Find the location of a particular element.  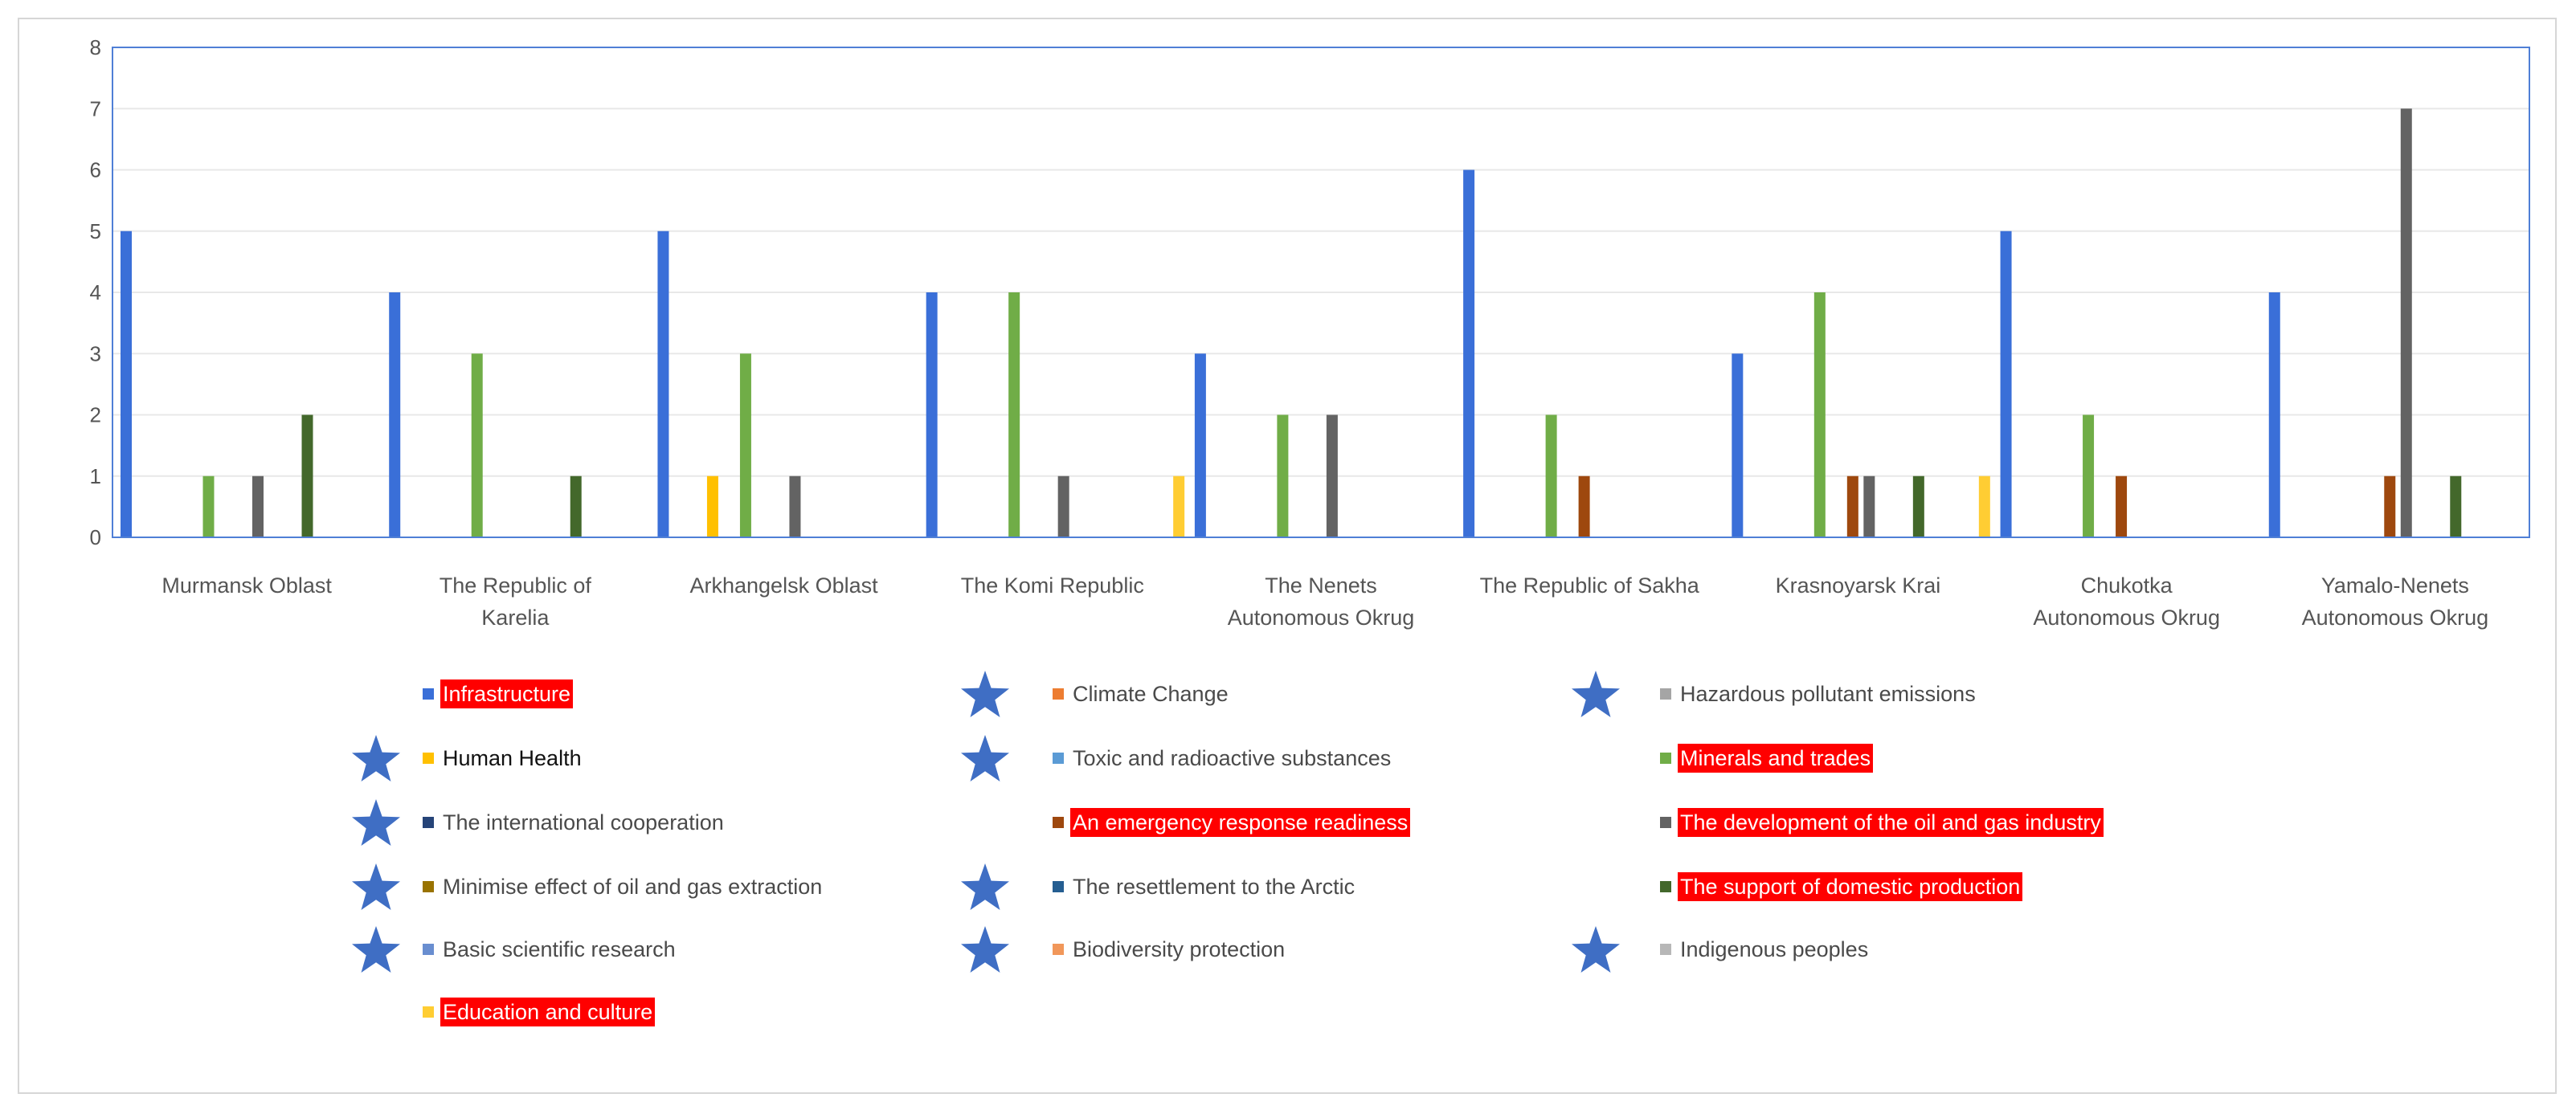

legend-label: The support of domestic production is located at coordinates (1851, 886).